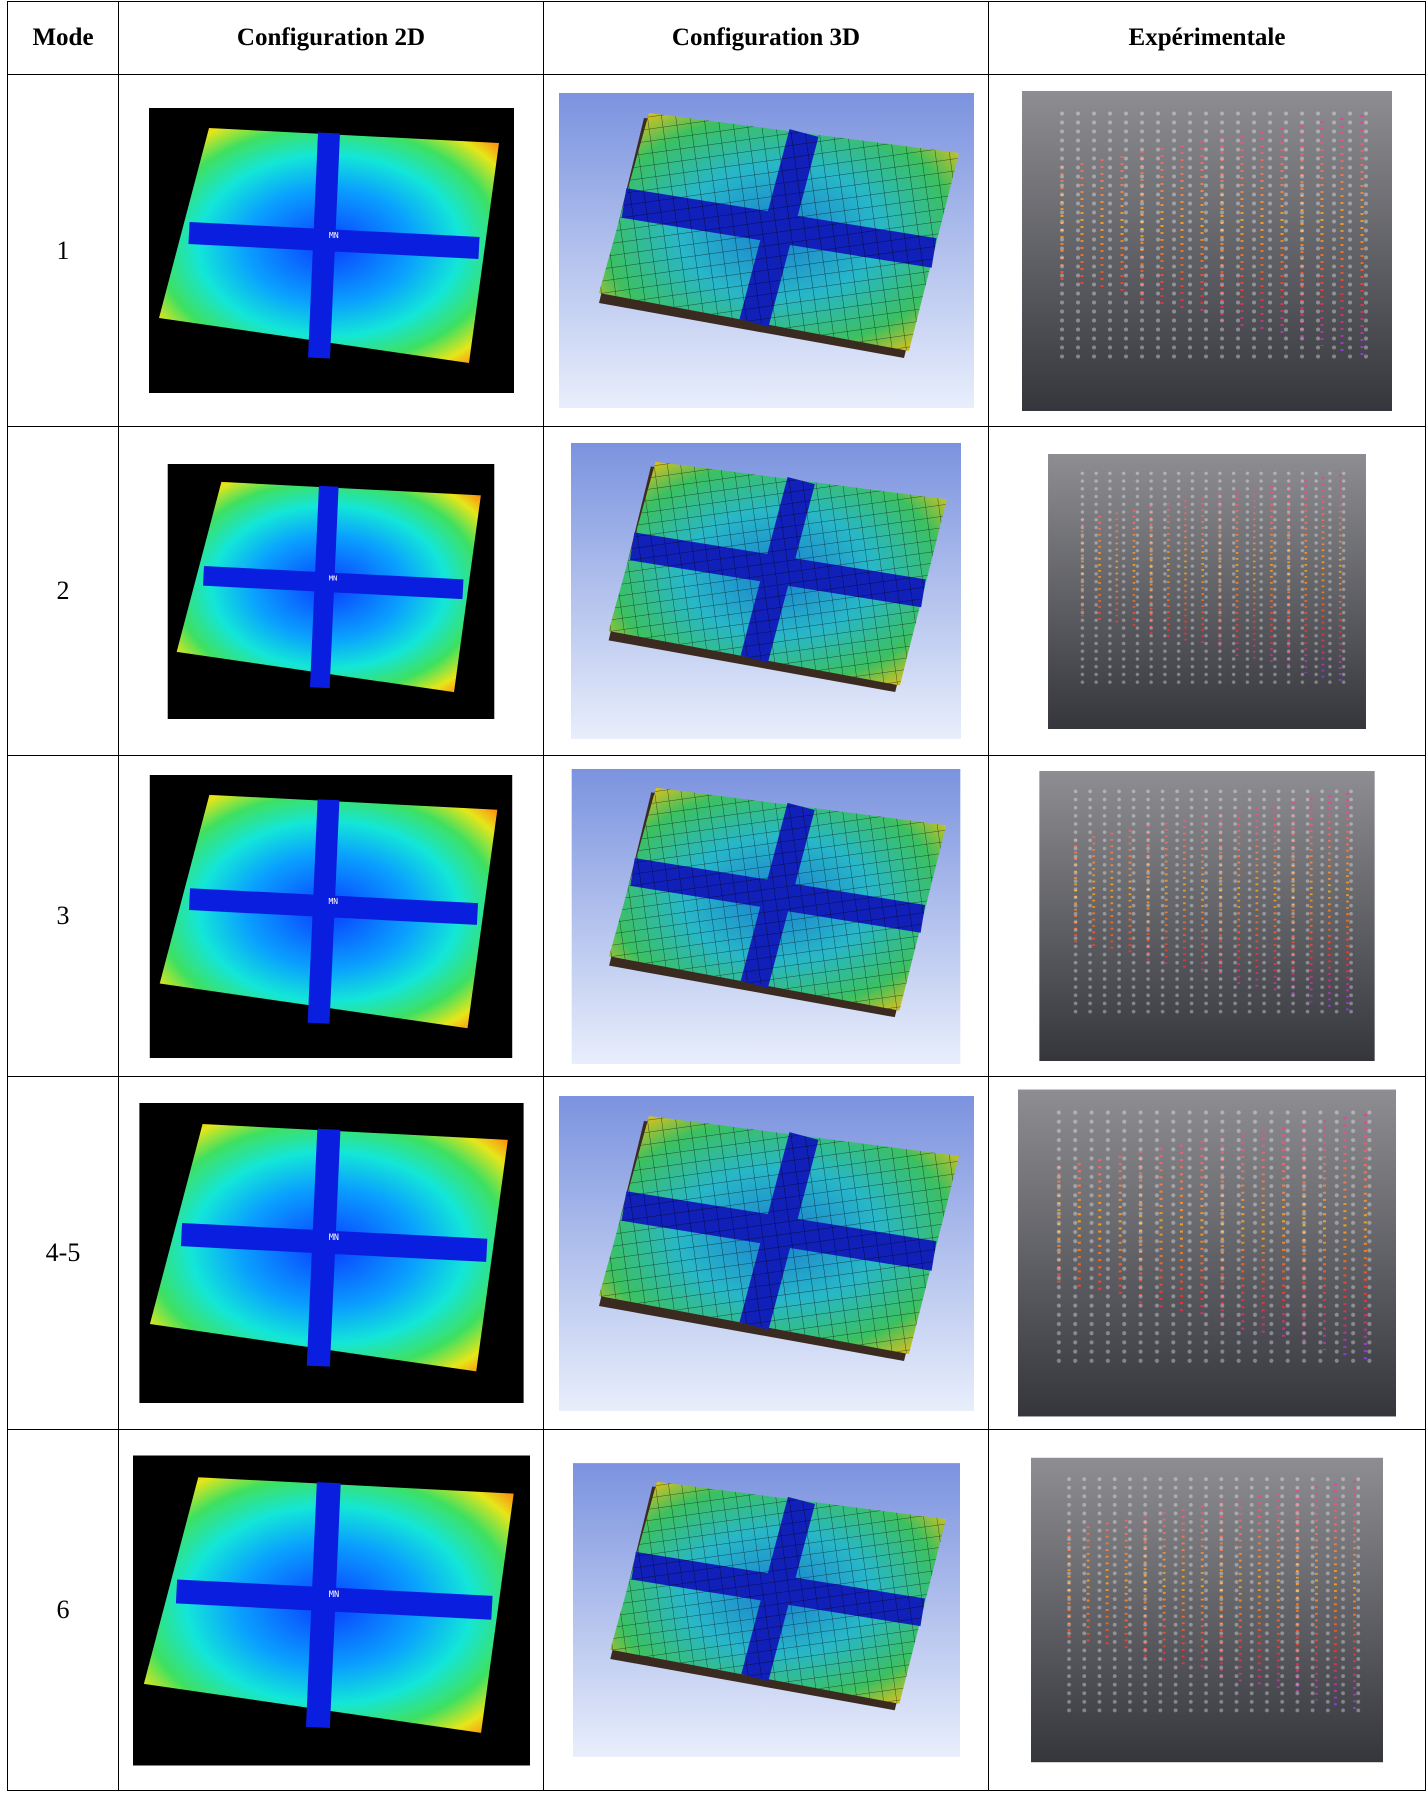 The width and height of the screenshot is (1426, 1794). Describe the element at coordinates (63, 250) in the screenshot. I see `mode-cell: 1` at that location.